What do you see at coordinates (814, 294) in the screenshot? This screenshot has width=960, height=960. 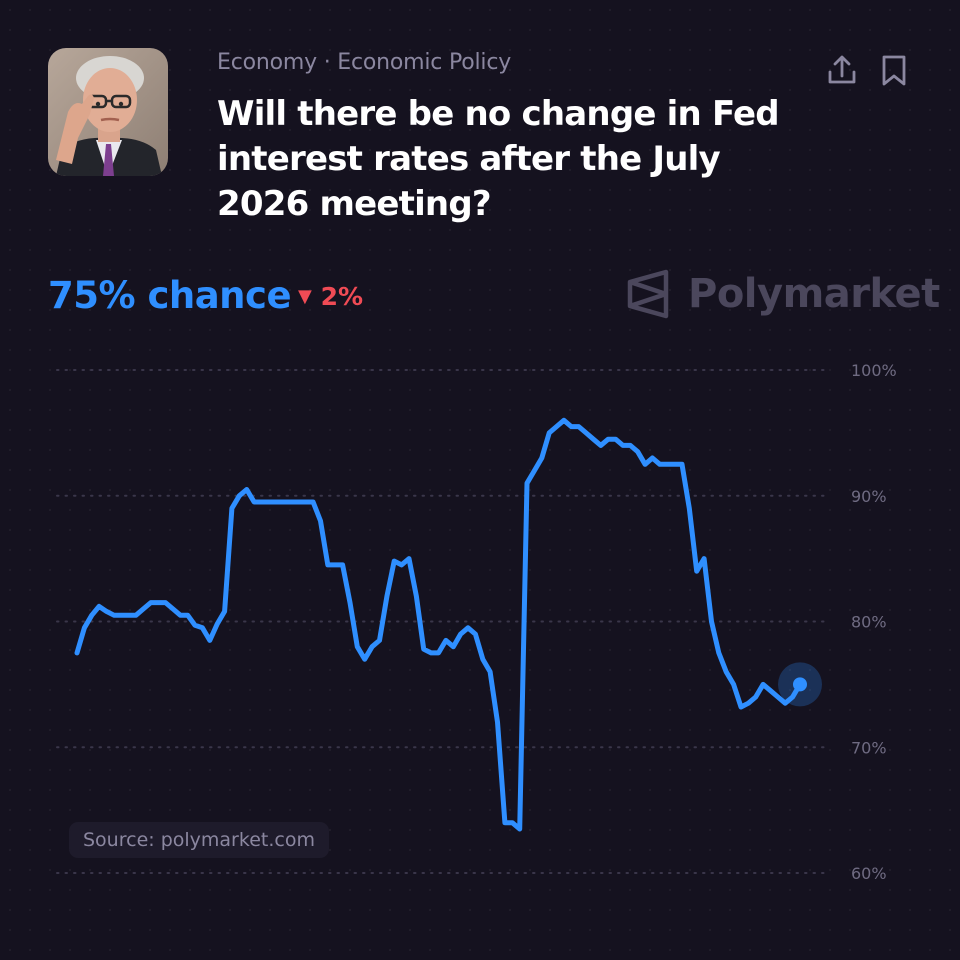 I see `brand-name: Polymarket` at bounding box center [814, 294].